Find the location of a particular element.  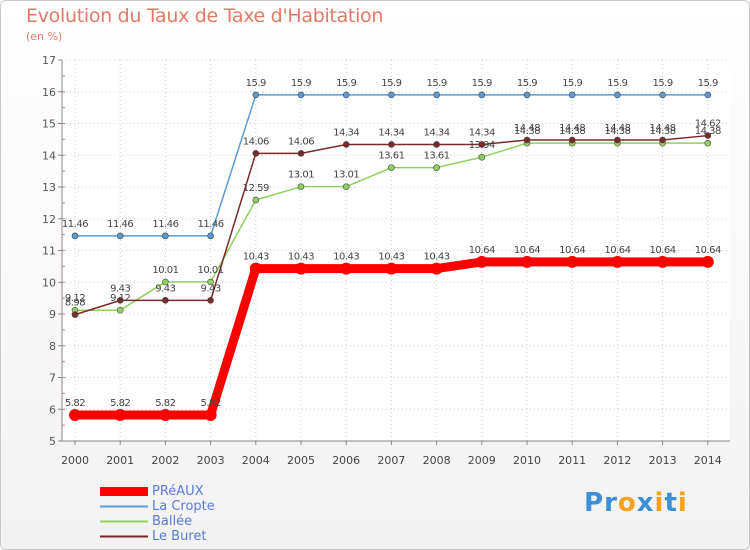

y-tick-label: 8 is located at coordinates (52, 346).